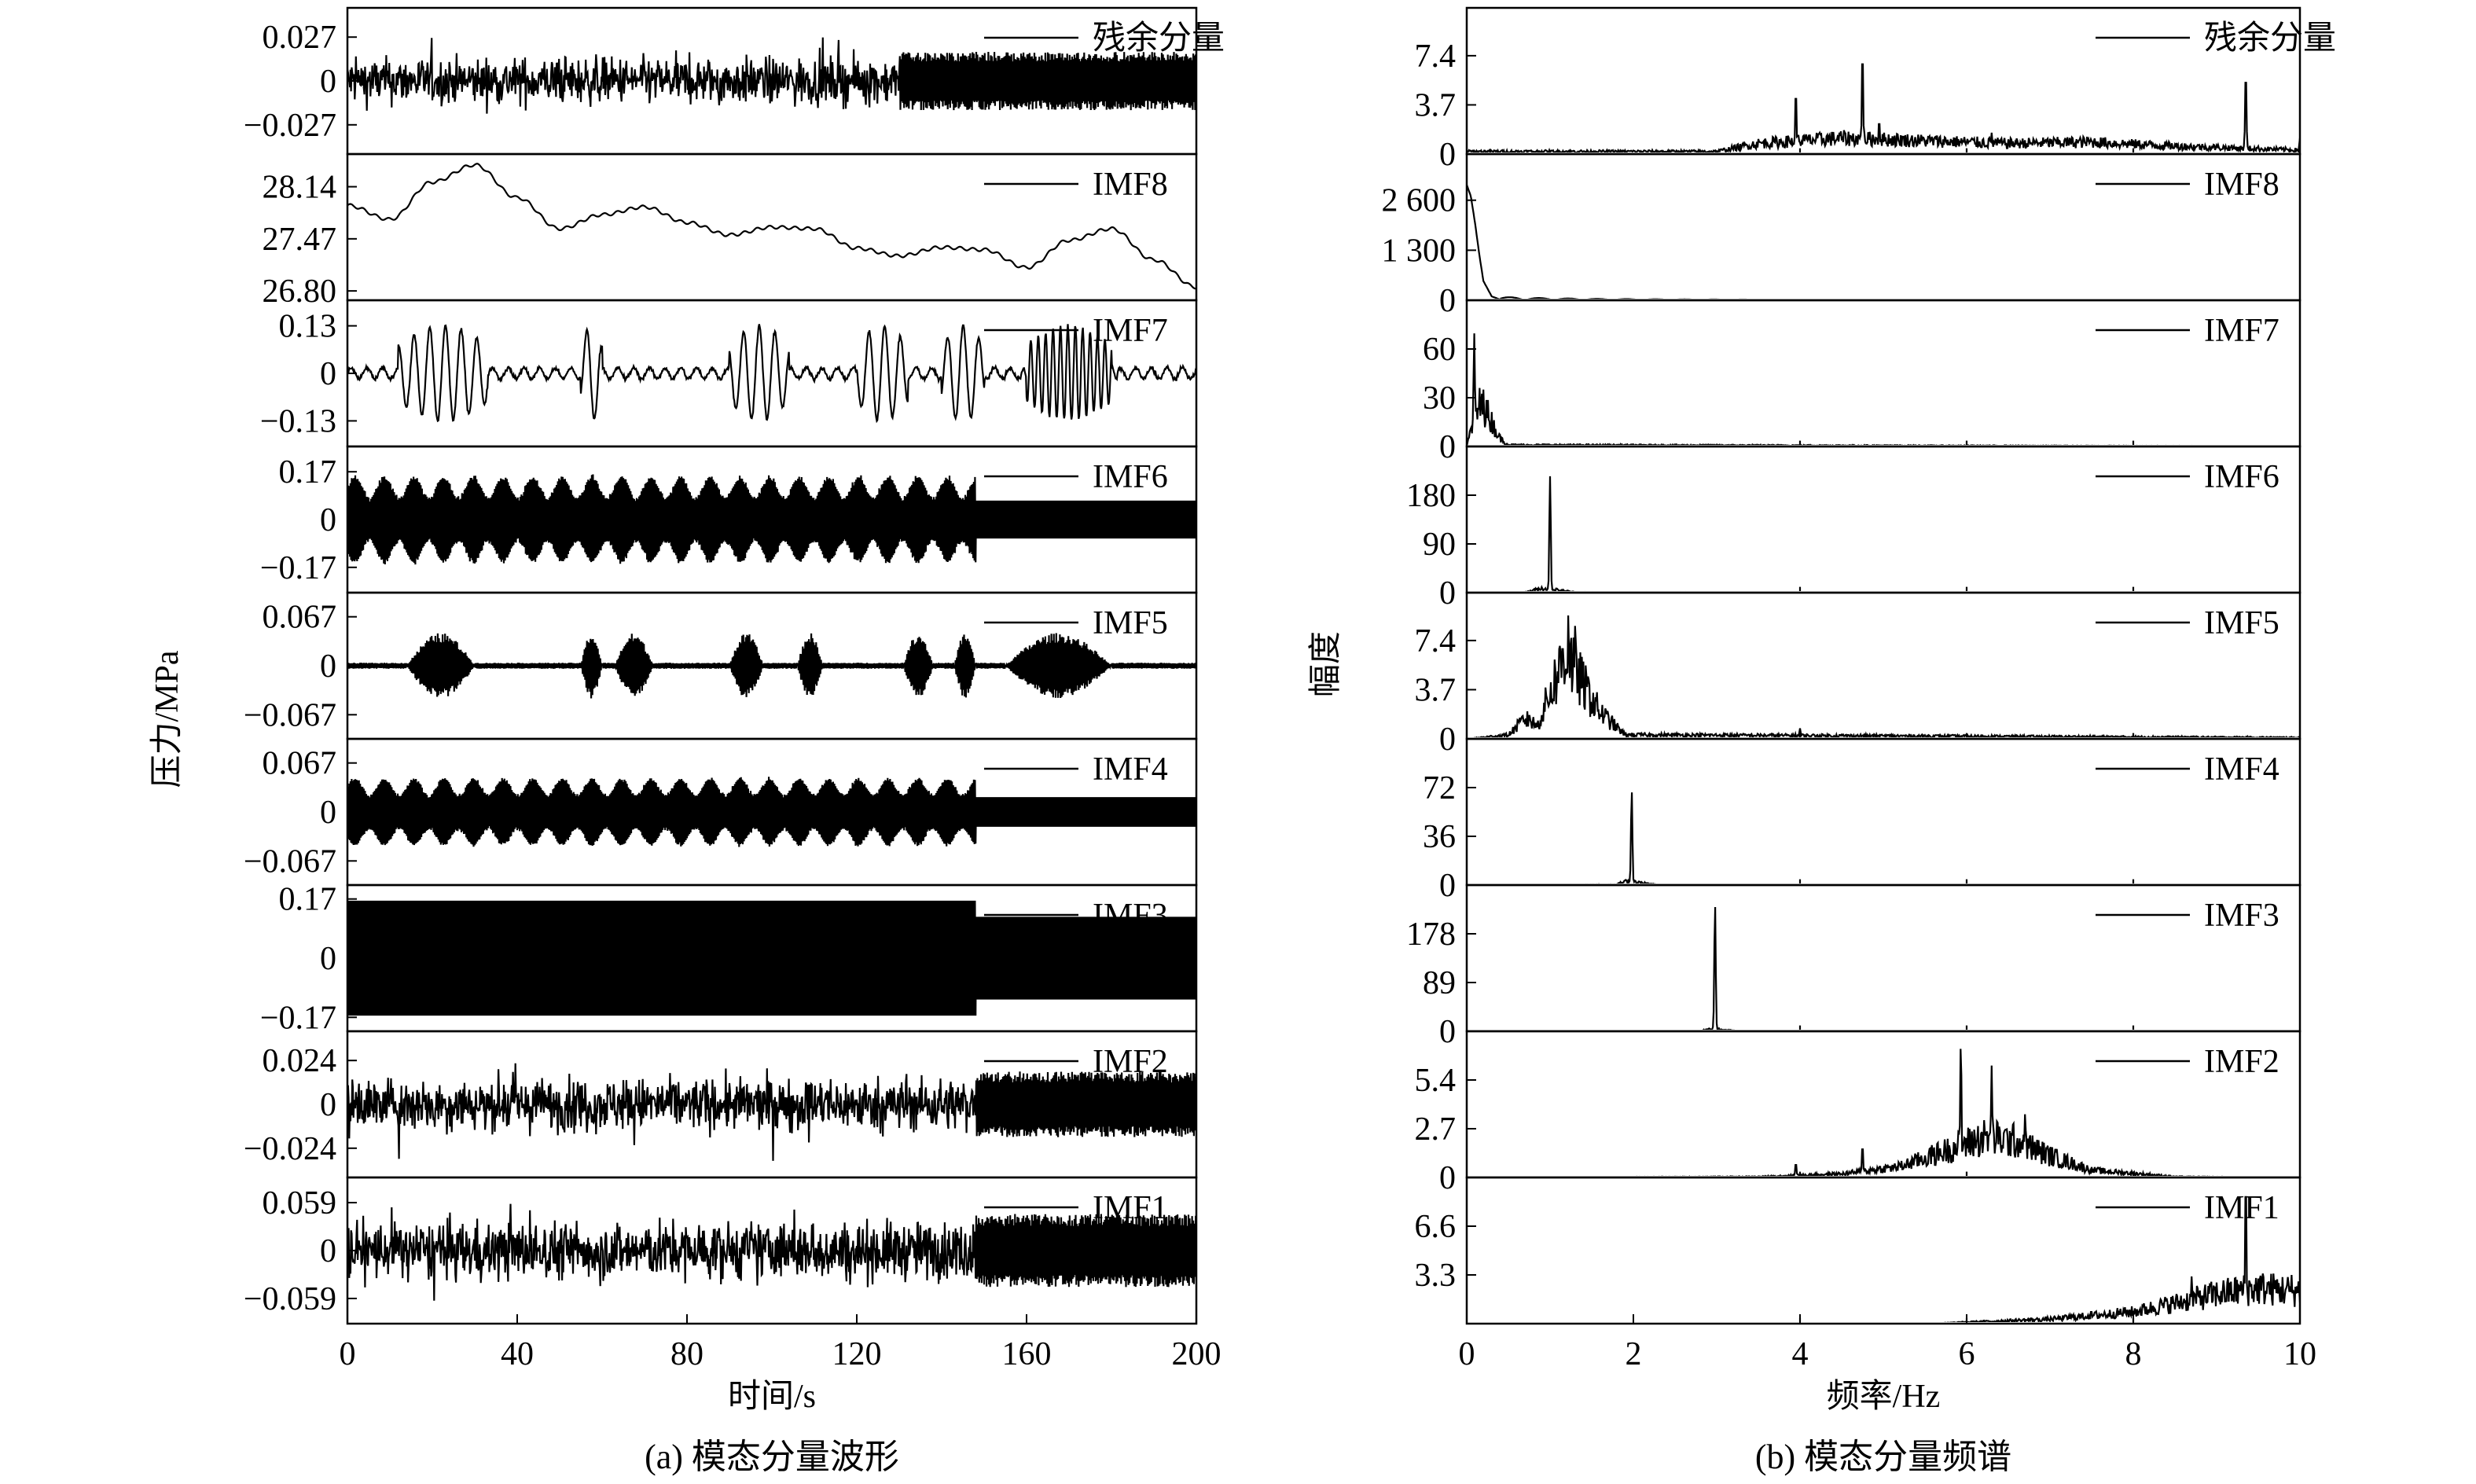 The height and width of the screenshot is (1484, 2476). I want to click on right-x-tick-label: 2, so click(1634, 1354).